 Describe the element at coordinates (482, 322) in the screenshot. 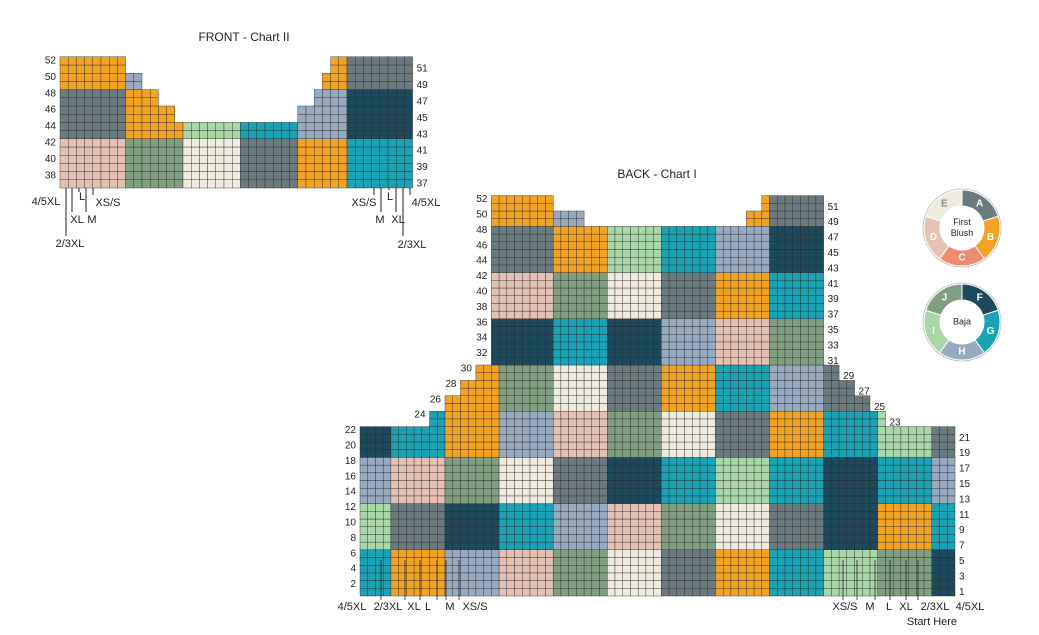

I see `row-number: 36` at that location.